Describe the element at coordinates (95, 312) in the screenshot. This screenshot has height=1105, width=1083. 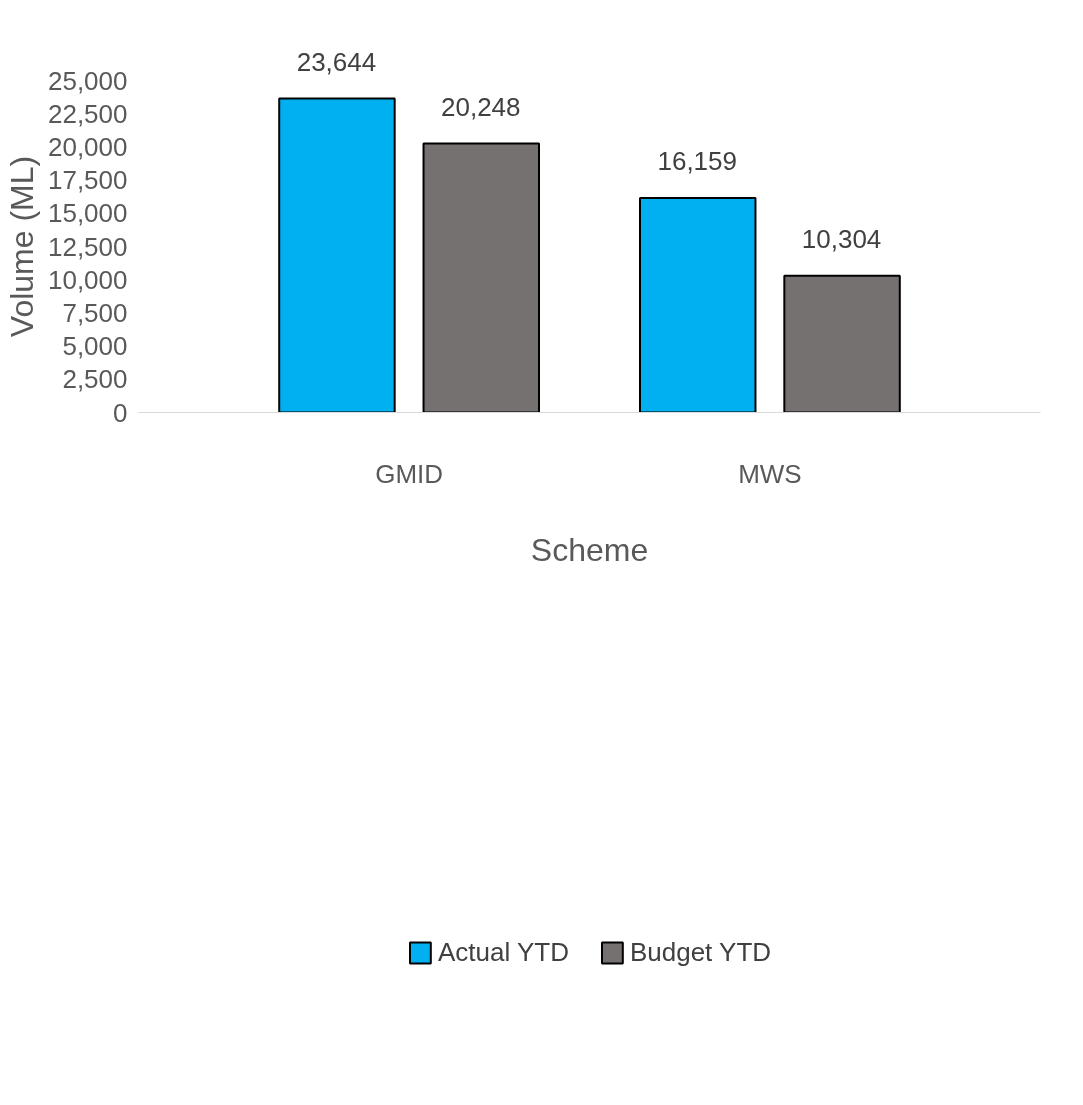
I see `y-tick-label: 7,500` at that location.